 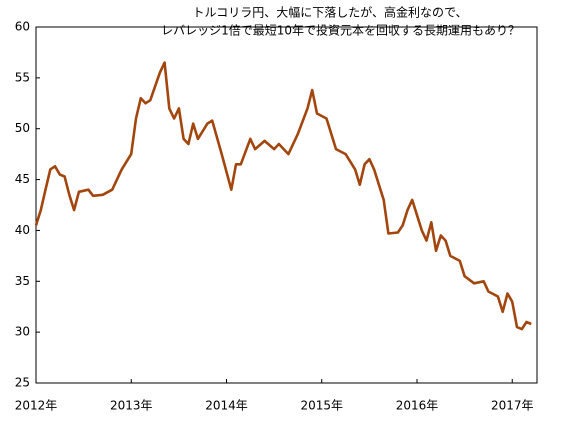 I want to click on x-tick-label: 2012年, so click(x=36, y=406).